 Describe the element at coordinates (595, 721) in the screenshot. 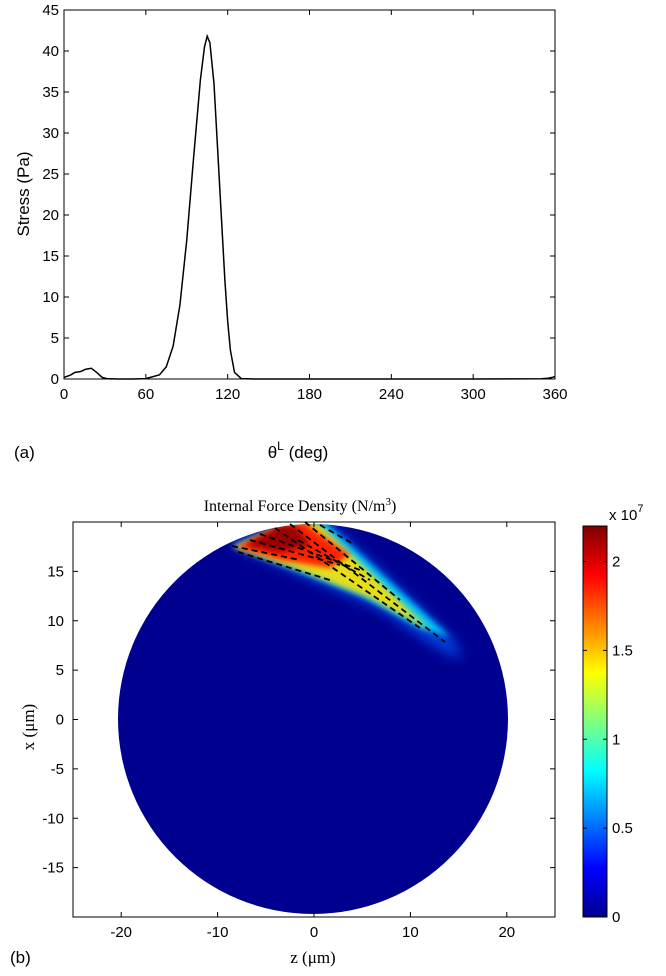

I see `colorbar-gradient` at that location.